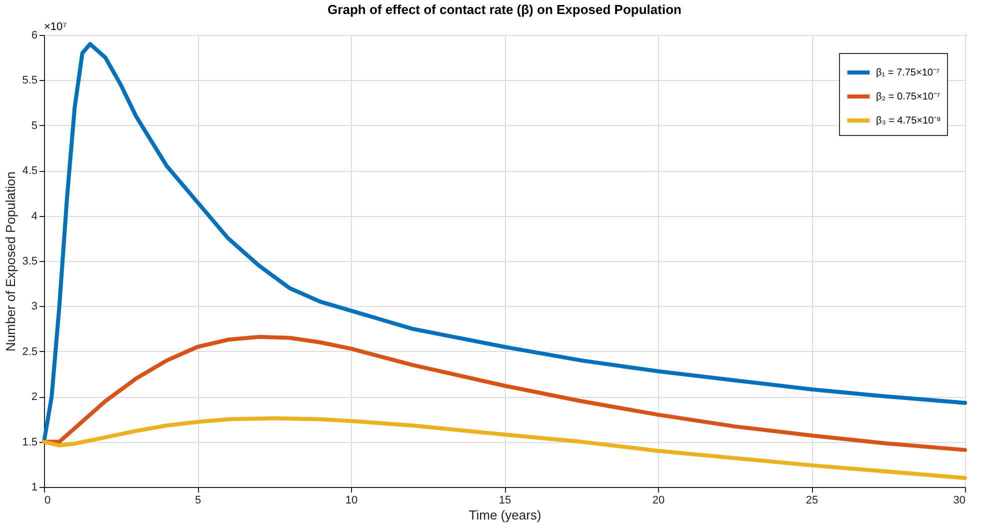 The width and height of the screenshot is (985, 532). Describe the element at coordinates (34, 126) in the screenshot. I see `y-tick-label: 5` at that location.